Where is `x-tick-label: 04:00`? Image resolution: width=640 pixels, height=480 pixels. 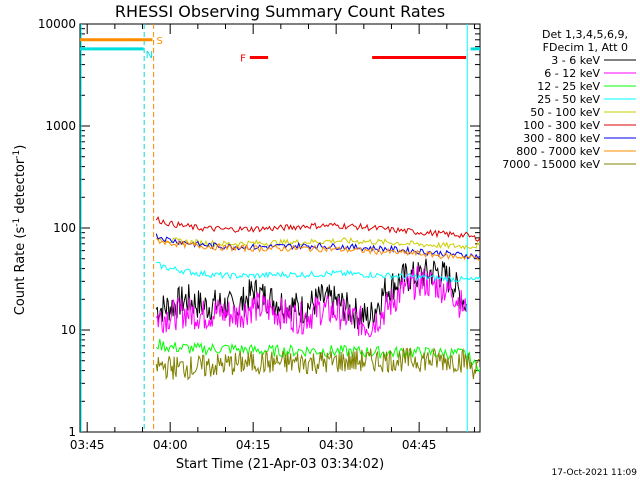 x-tick-label: 04:00 is located at coordinates (170, 445).